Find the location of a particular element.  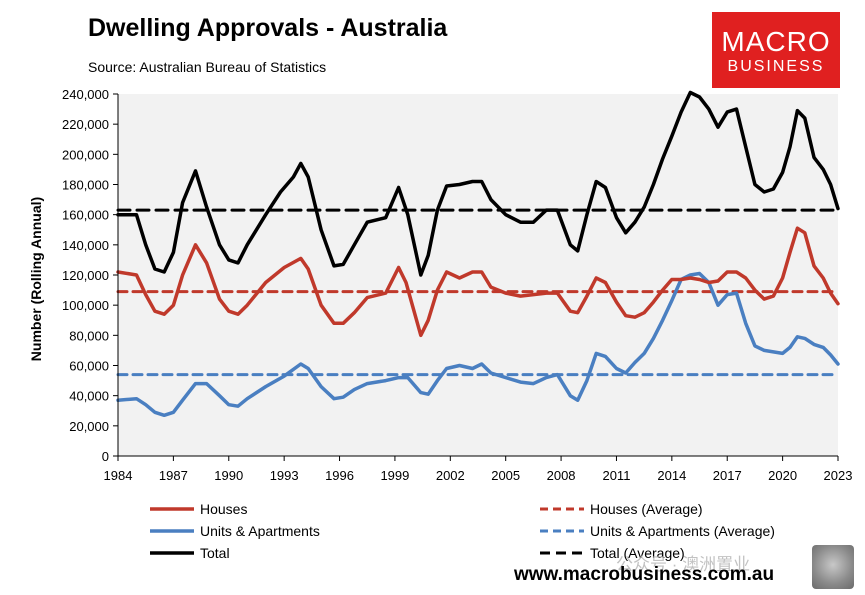

website-url: www.macrobusiness.com.au is located at coordinates (644, 574).